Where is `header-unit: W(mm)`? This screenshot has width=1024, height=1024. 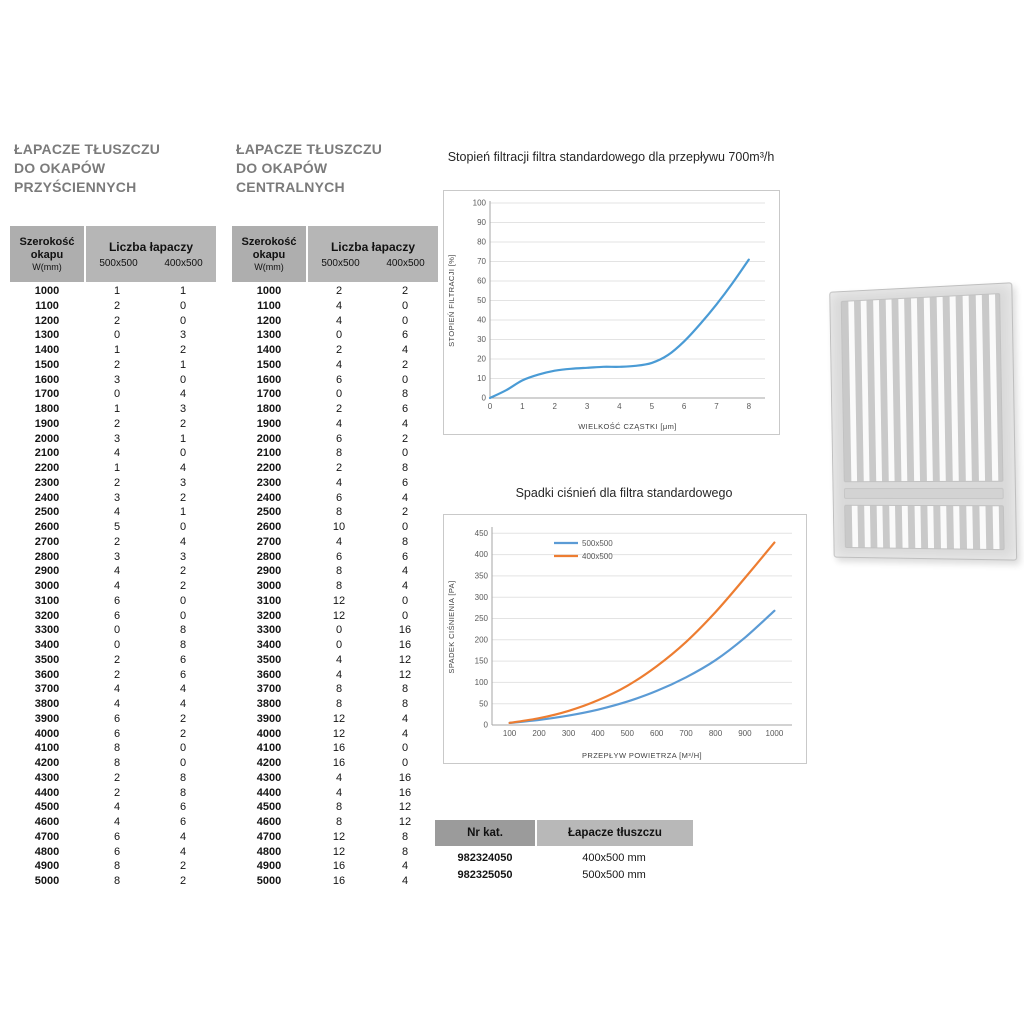
header-unit: W(mm) is located at coordinates (47, 266).